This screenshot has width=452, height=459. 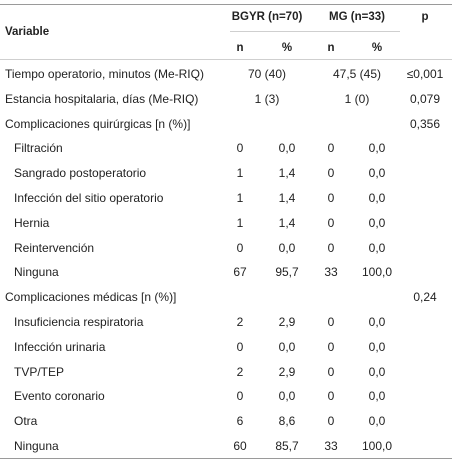 I want to click on cell-bgyr-n: 67, so click(x=240, y=272).